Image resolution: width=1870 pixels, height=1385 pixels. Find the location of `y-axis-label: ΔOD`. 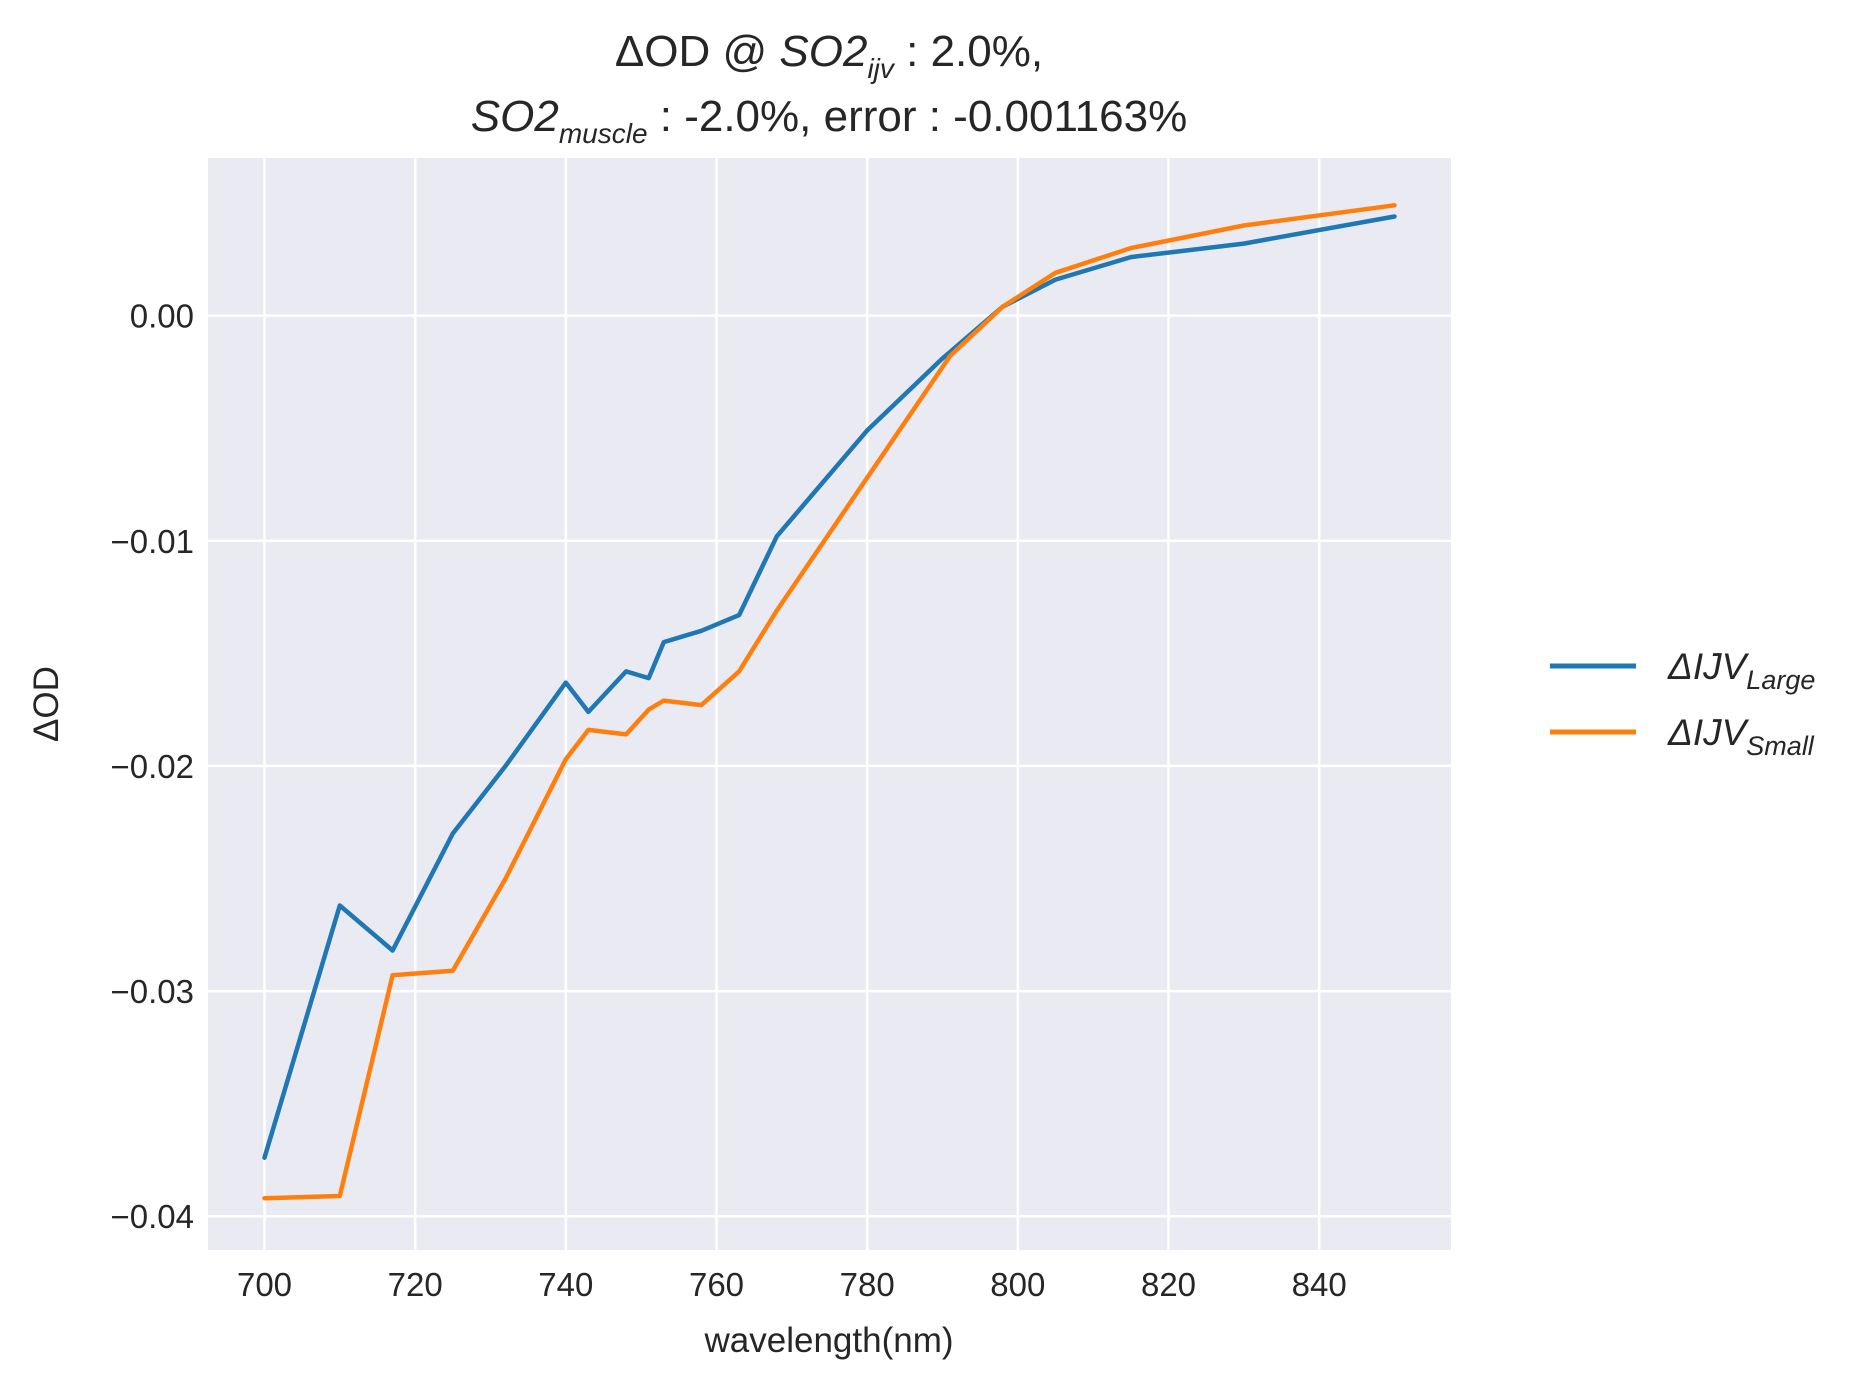

y-axis-label: ΔOD is located at coordinates (46, 704).